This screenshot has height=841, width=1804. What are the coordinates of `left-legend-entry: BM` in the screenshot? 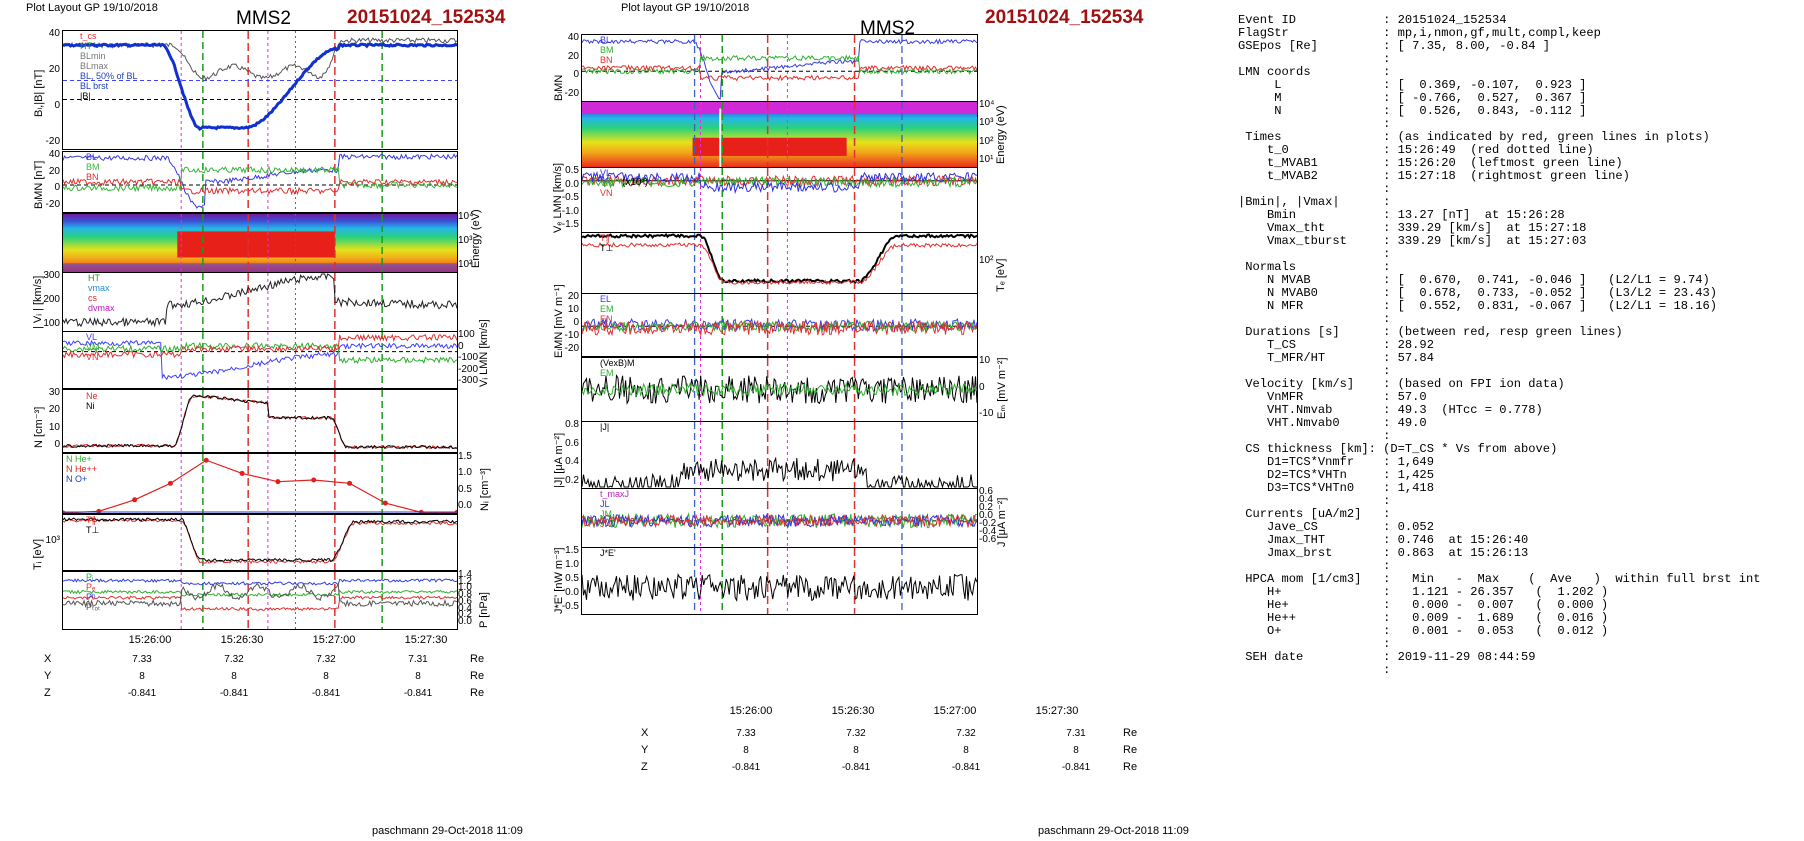 It's located at (93, 167).